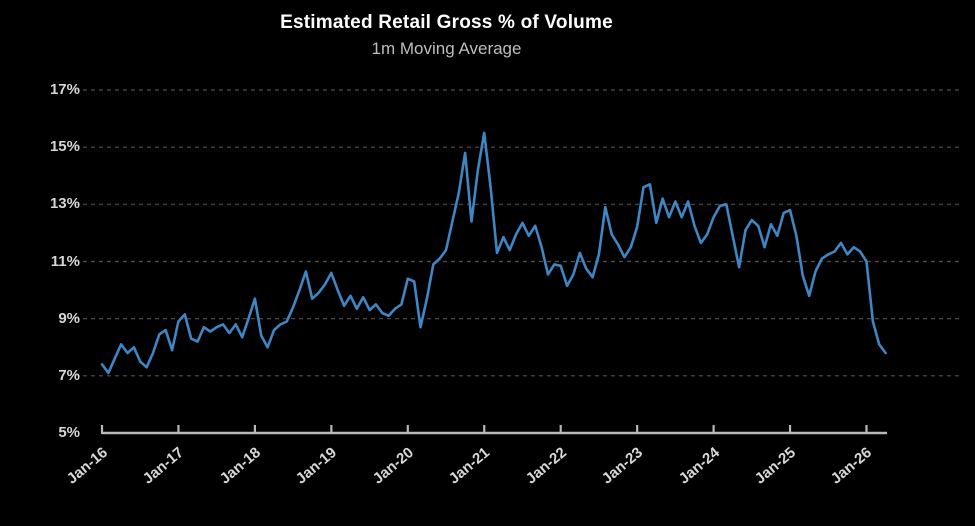 The width and height of the screenshot is (975, 526). I want to click on y-axis-label: 13%, so click(64, 204).